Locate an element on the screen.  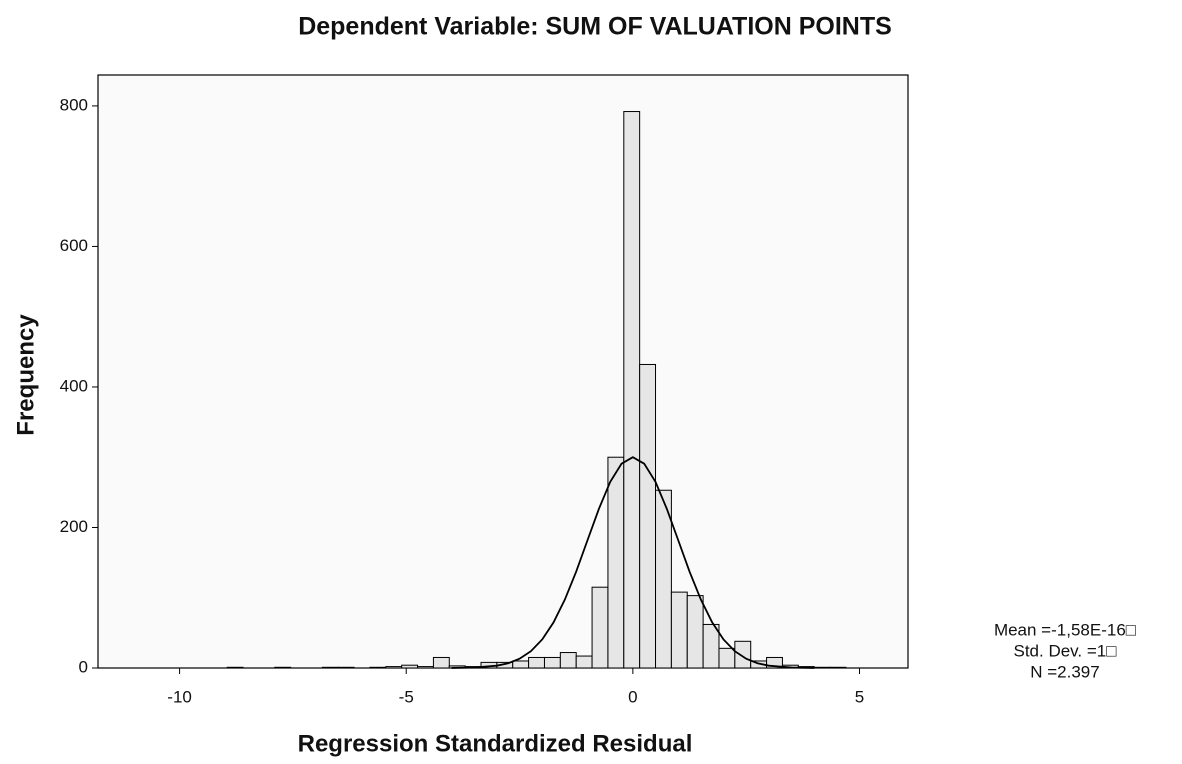
stats-label: N =2.397 is located at coordinates (1064, 671).